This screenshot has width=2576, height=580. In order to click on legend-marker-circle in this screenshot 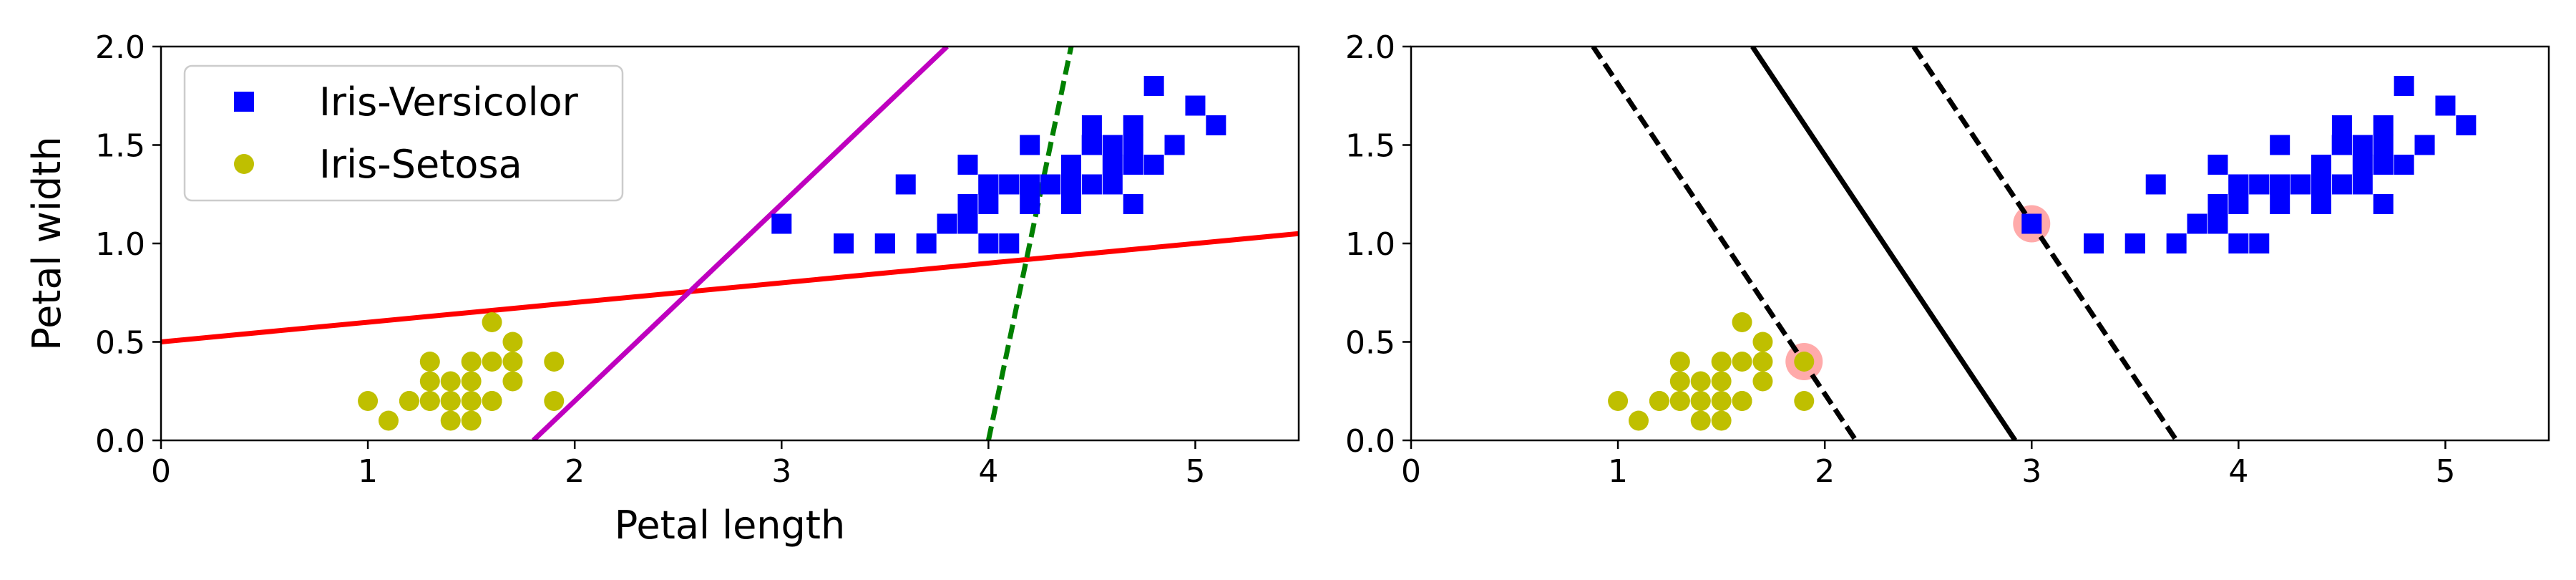, I will do `click(244, 164)`.